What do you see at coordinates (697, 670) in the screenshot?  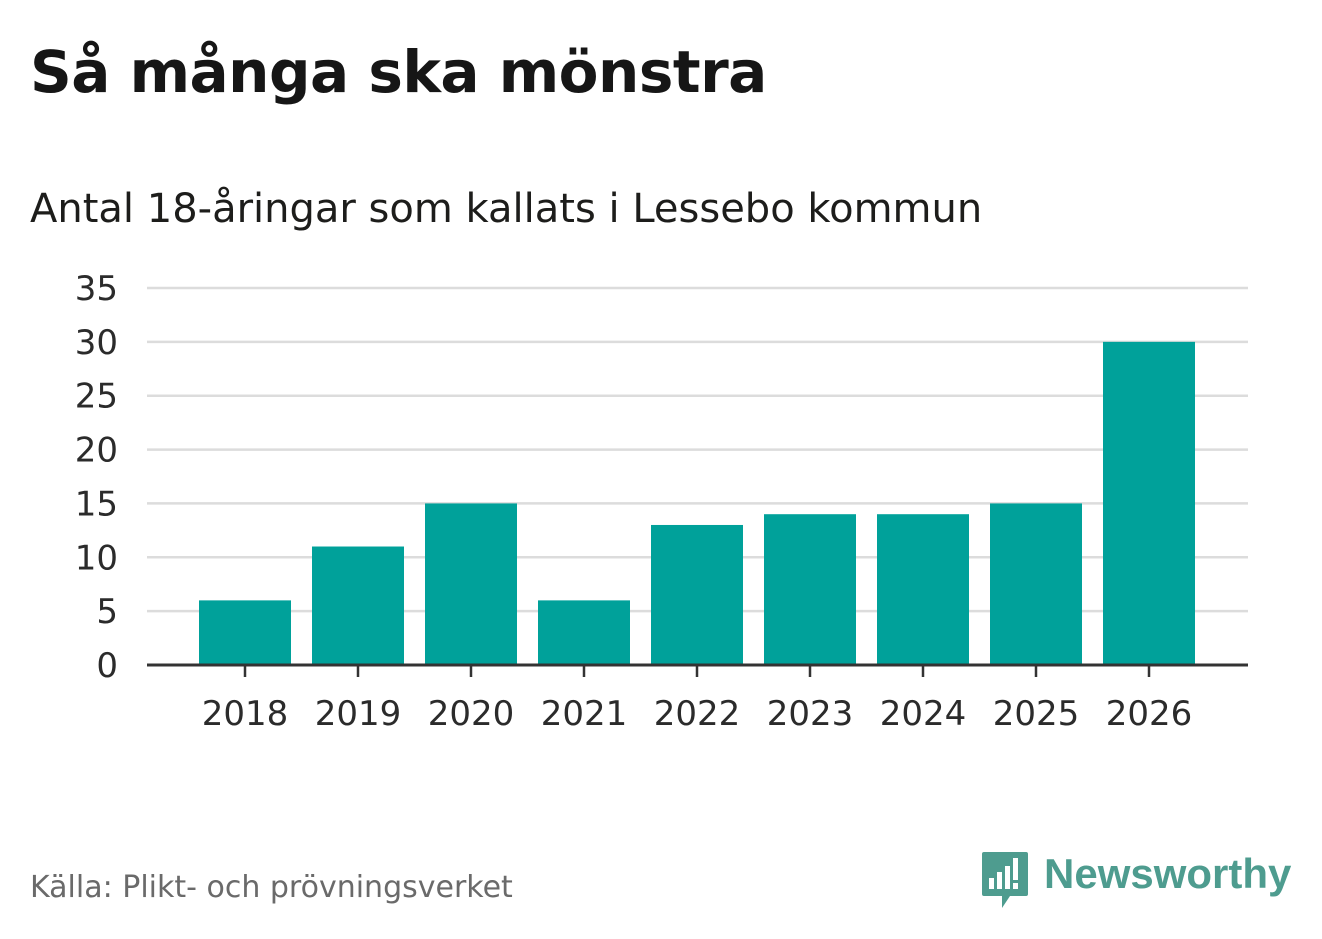 I see `x-axis` at bounding box center [697, 670].